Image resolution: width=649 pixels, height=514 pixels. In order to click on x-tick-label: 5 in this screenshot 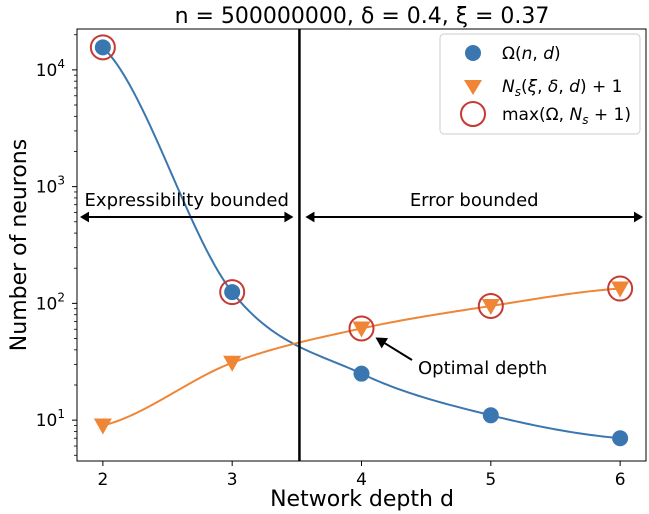, I will do `click(490, 480)`.